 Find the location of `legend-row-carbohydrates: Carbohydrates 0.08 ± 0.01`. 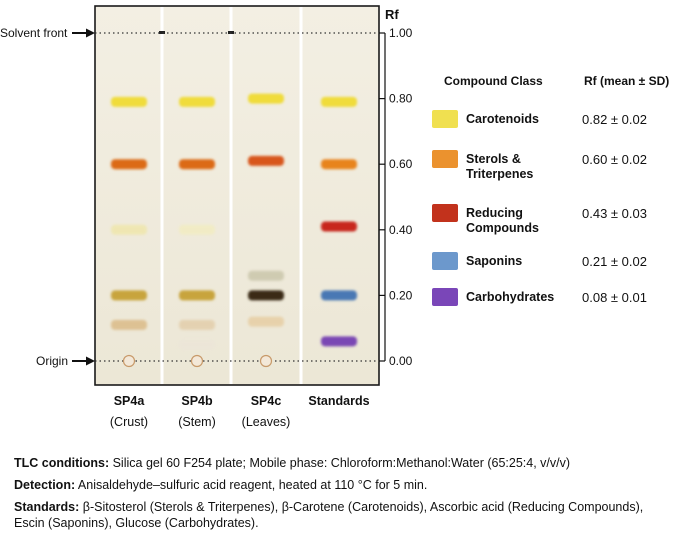

legend-row-carbohydrates: Carbohydrates 0.08 ± 0.01 is located at coordinates (550, 306).